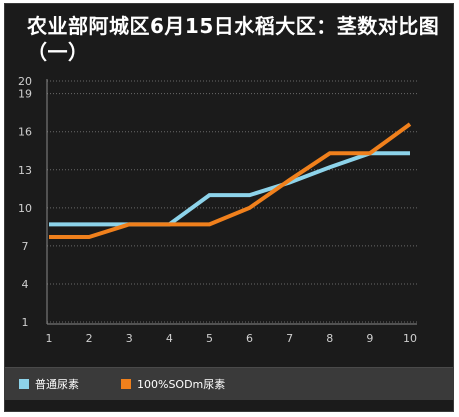 The width and height of the screenshot is (459, 417). What do you see at coordinates (233, 39) in the screenshot?
I see `chart-title: 农业部阿城区6月15日水稻大区：茎数对比图（一）` at bounding box center [233, 39].